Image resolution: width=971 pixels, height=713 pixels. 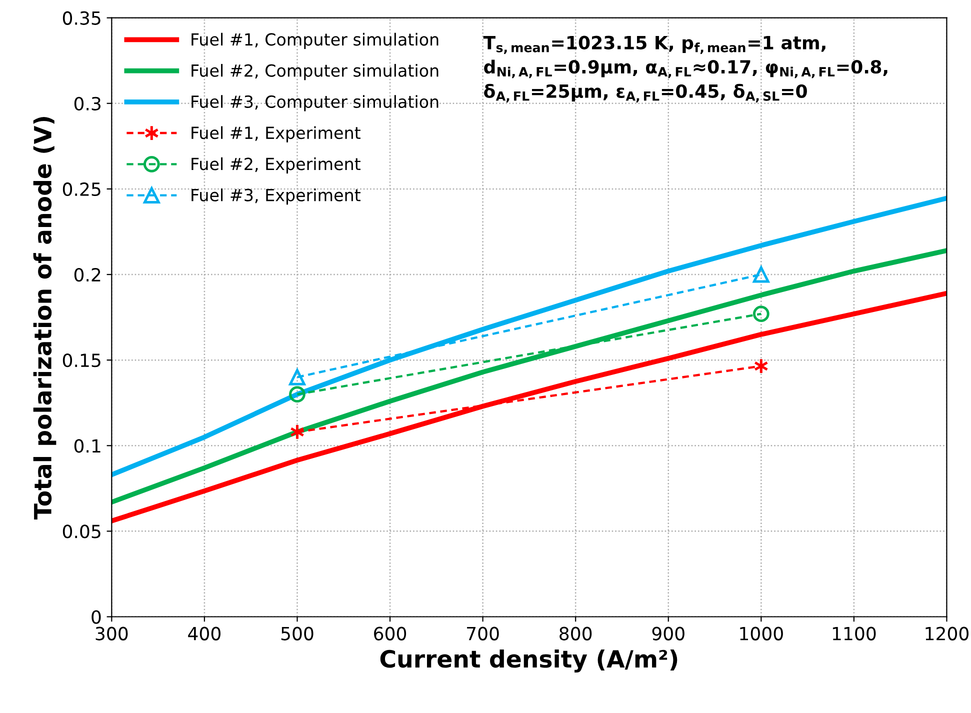 What do you see at coordinates (81, 189) in the screenshot?
I see `y-tick-label: 0.25` at bounding box center [81, 189].